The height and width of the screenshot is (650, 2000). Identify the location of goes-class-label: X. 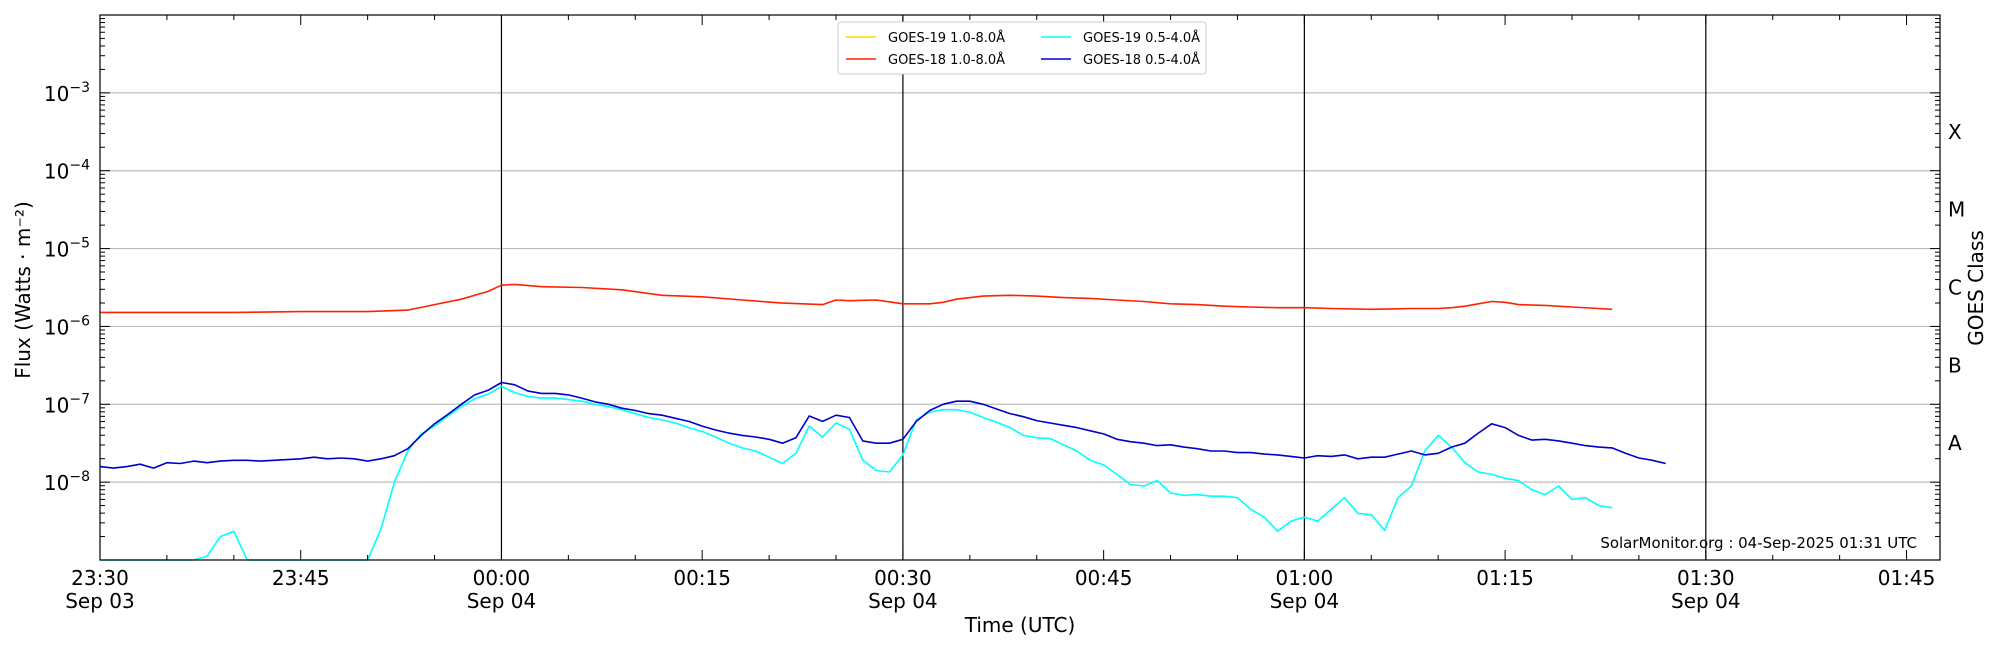
(1955, 132).